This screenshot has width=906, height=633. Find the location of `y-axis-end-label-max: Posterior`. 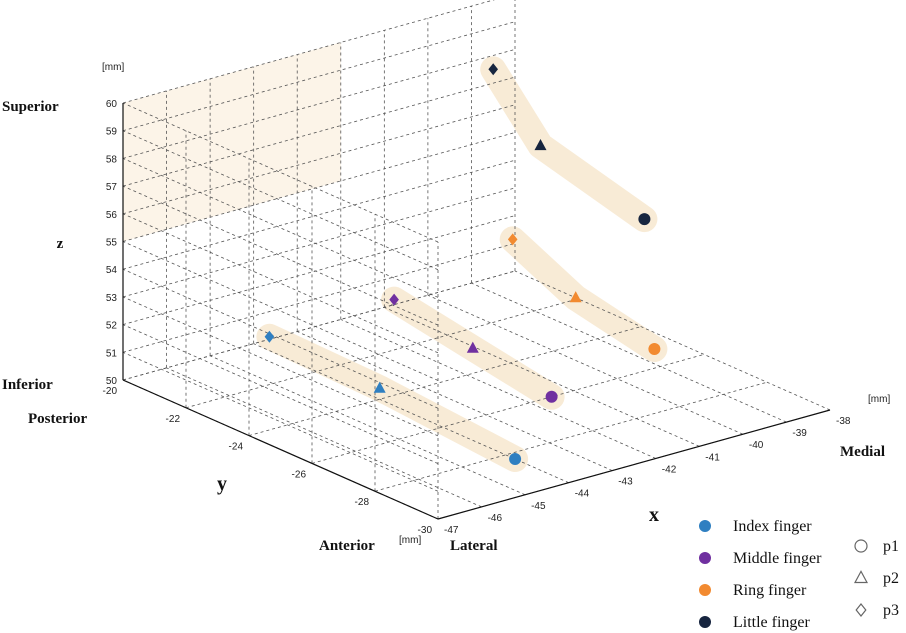

y-axis-end-label-max: Posterior is located at coordinates (57, 419).